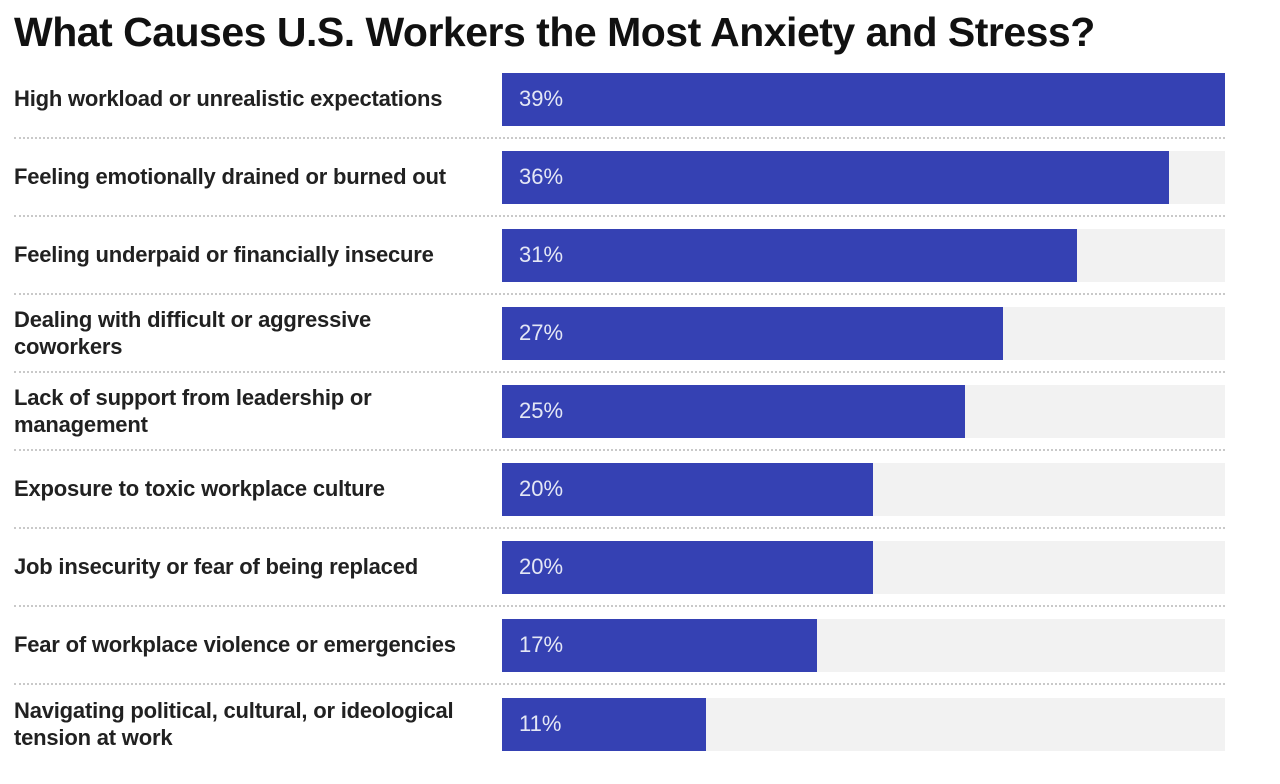 The height and width of the screenshot is (784, 1280). What do you see at coordinates (541, 644) in the screenshot?
I see `bar-value-label: 17%` at bounding box center [541, 644].